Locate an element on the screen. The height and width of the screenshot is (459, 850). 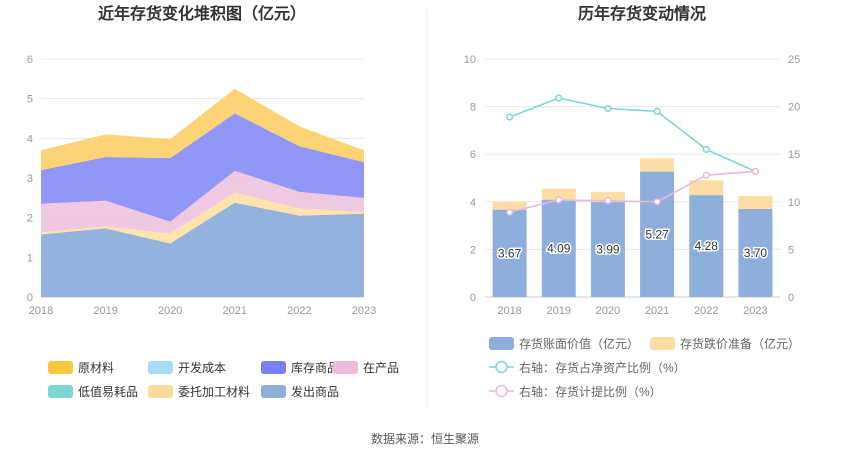
area-legend-label: 发出商品 is located at coordinates (315, 391).